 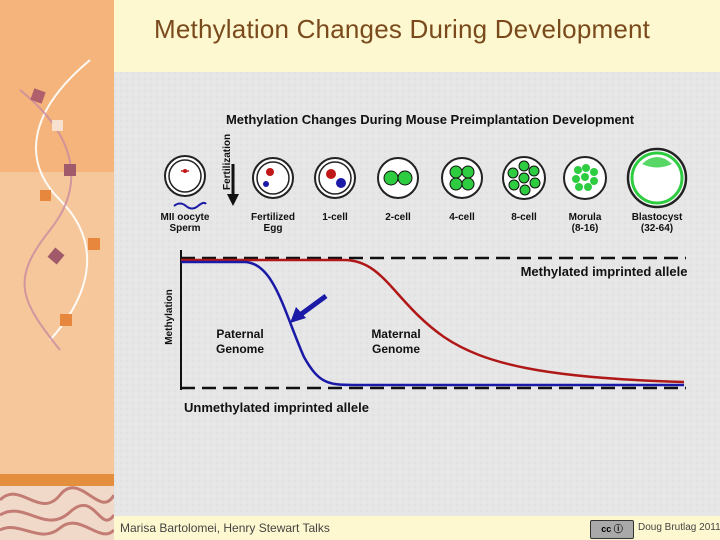 I want to click on unmethylated-allele-label: Unmethylated imprinted allele, so click(x=276, y=407).